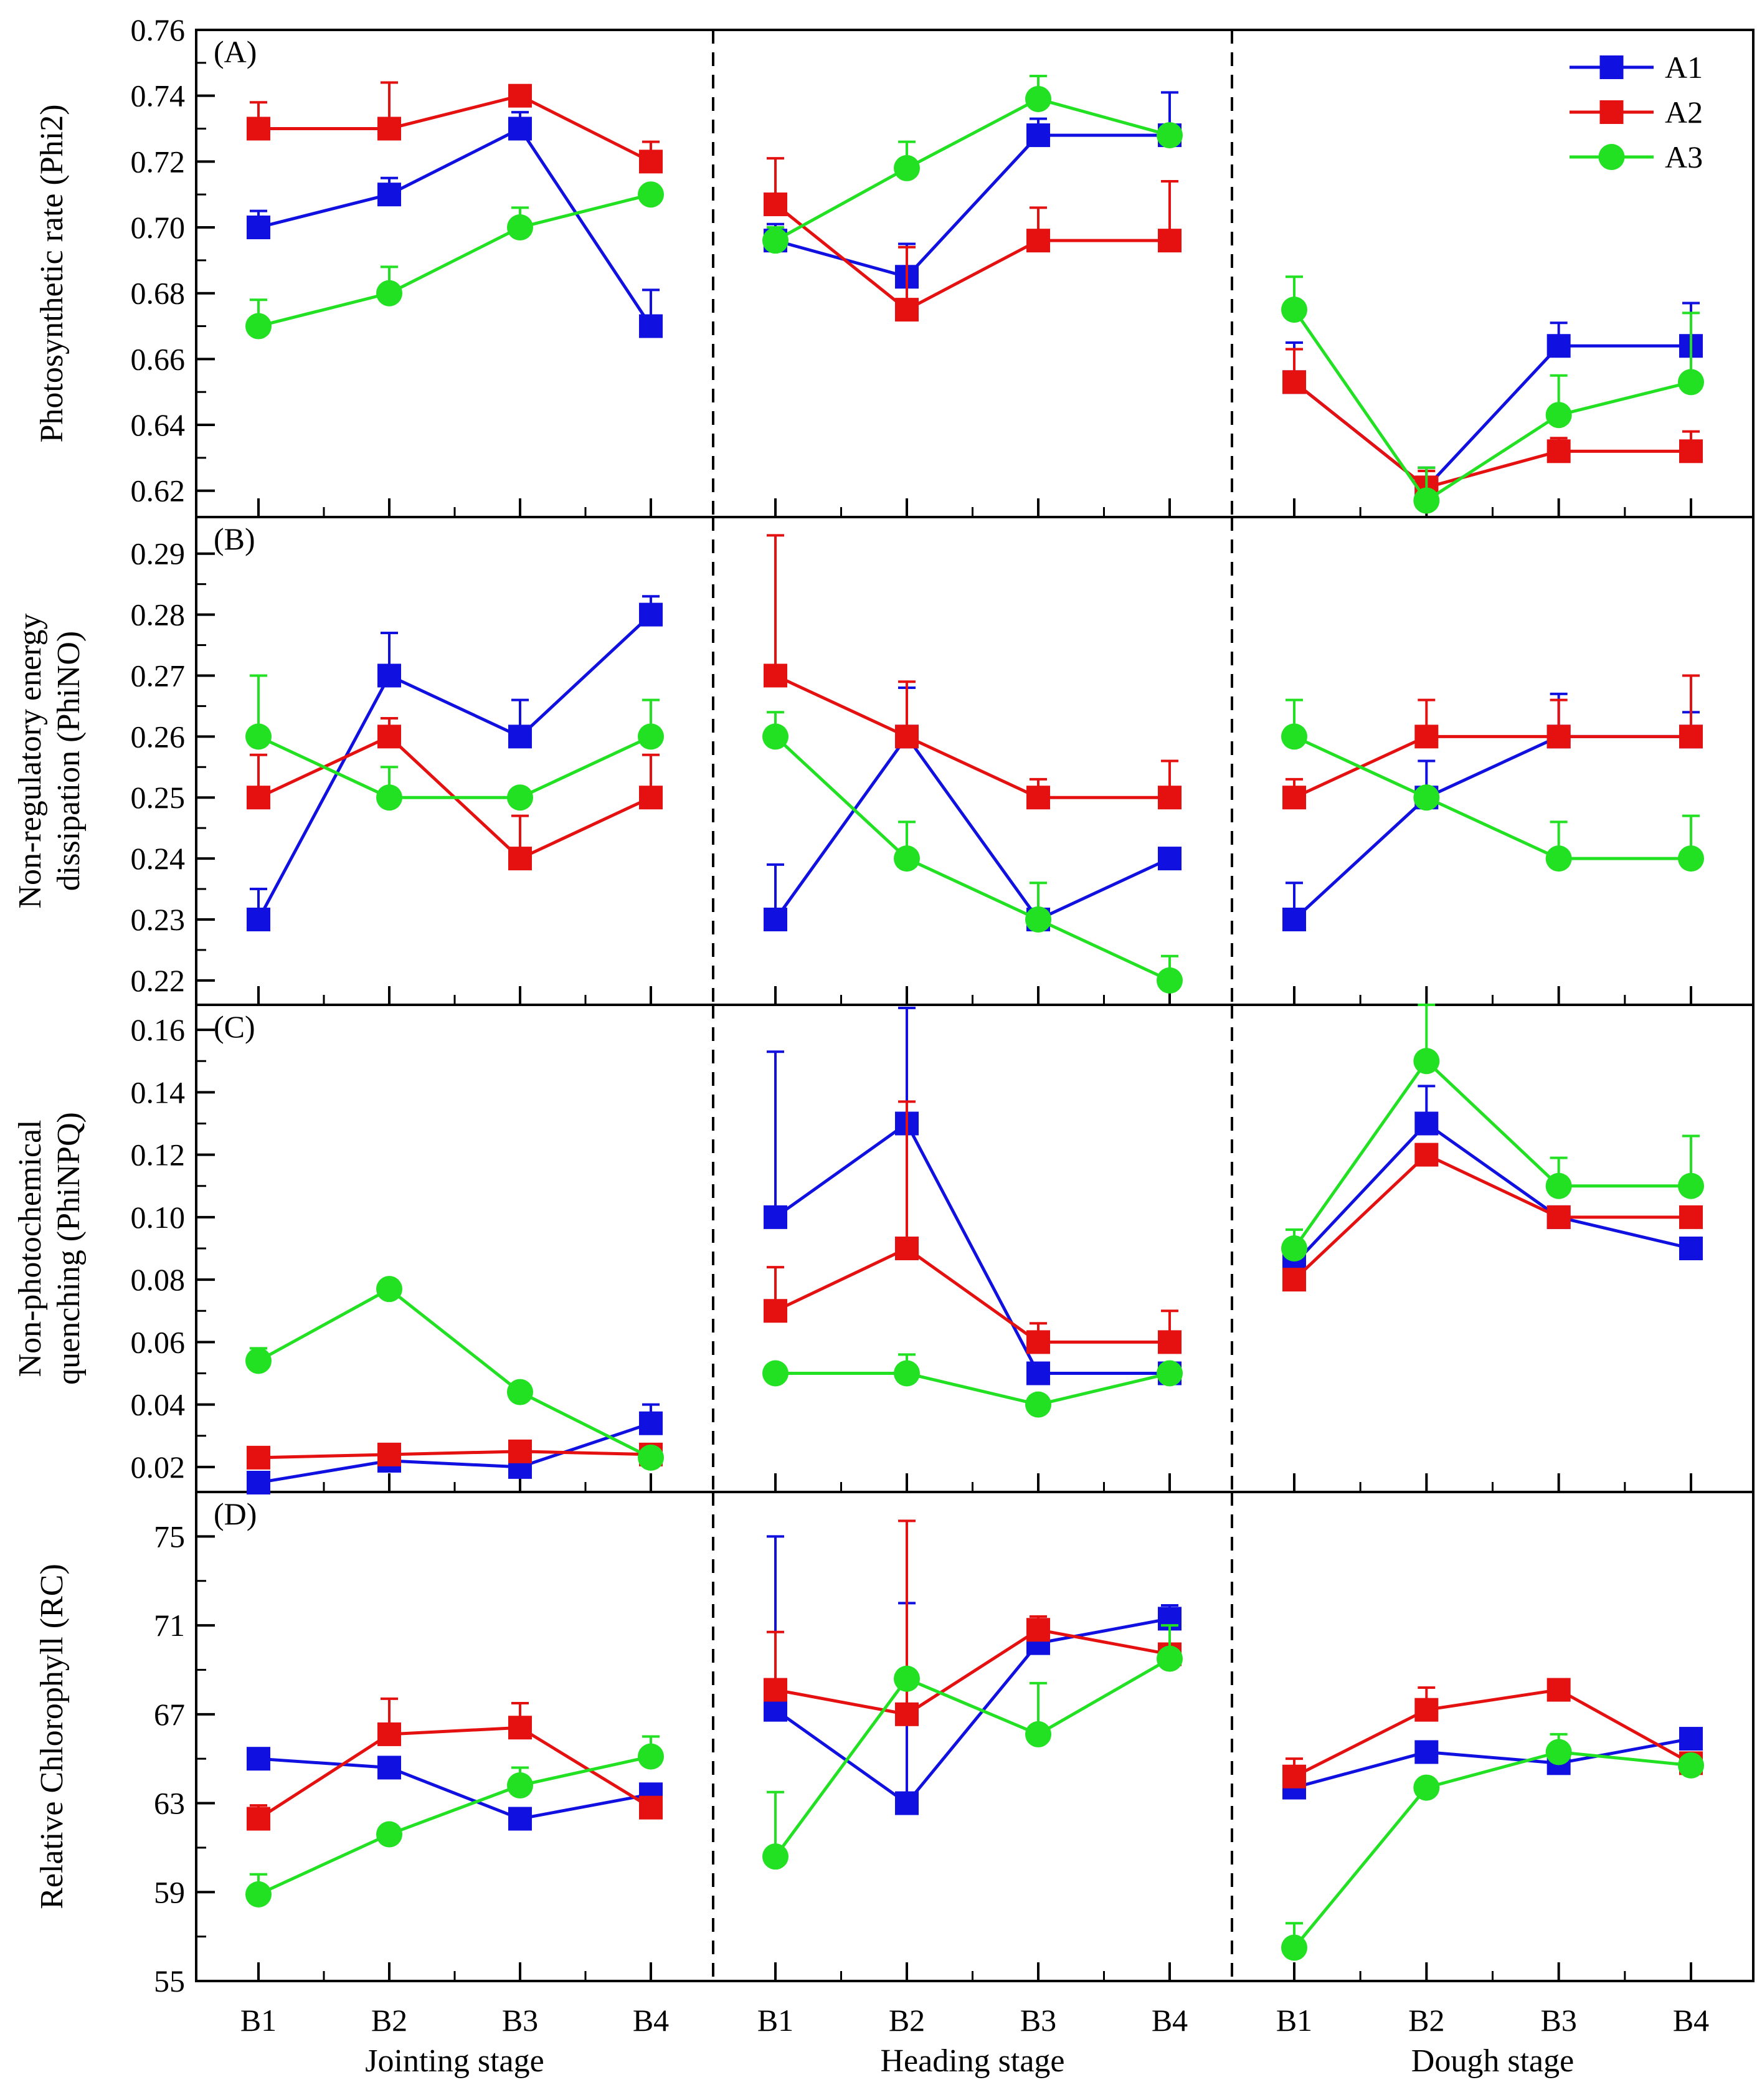 This screenshot has width=1757, height=2100. I want to click on y-axis-title: Photosynthetic rate (Phi2), so click(52, 273).